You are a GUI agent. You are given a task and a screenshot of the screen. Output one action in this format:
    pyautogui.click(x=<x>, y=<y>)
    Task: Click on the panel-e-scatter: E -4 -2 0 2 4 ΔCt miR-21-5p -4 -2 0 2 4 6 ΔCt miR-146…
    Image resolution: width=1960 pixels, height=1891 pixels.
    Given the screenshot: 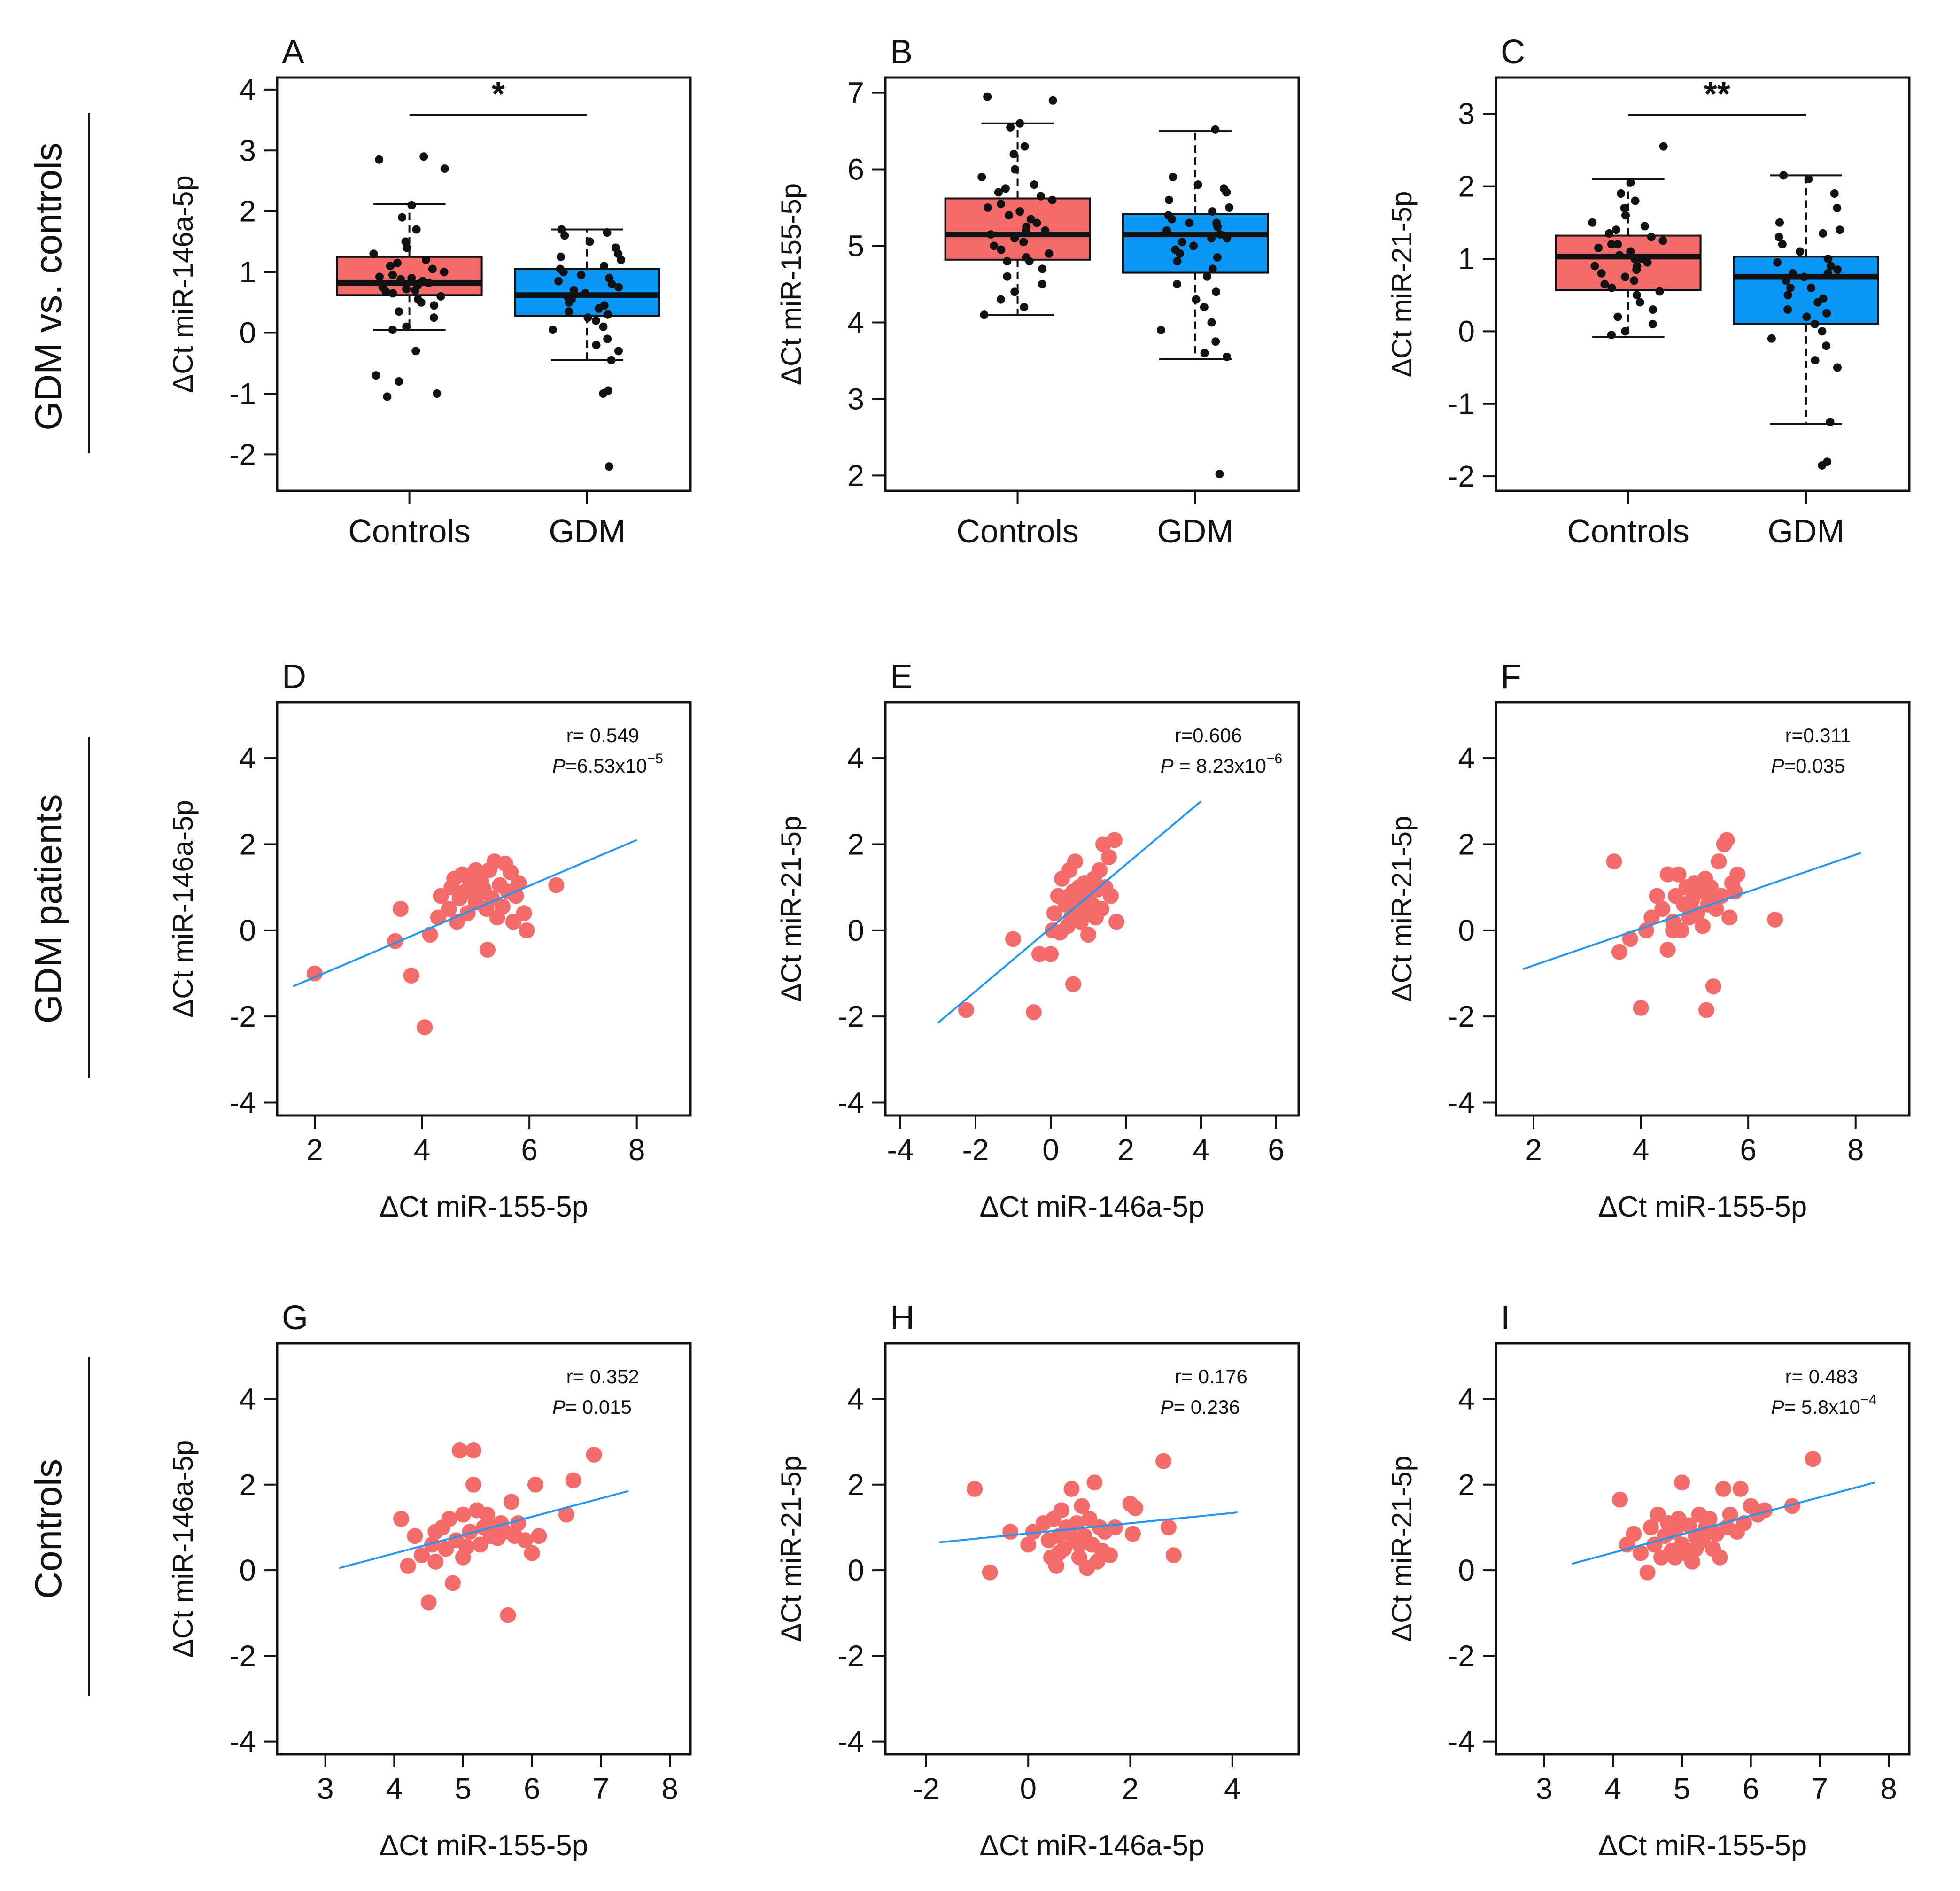 What is the action you would take?
    pyautogui.click(x=1037, y=940)
    